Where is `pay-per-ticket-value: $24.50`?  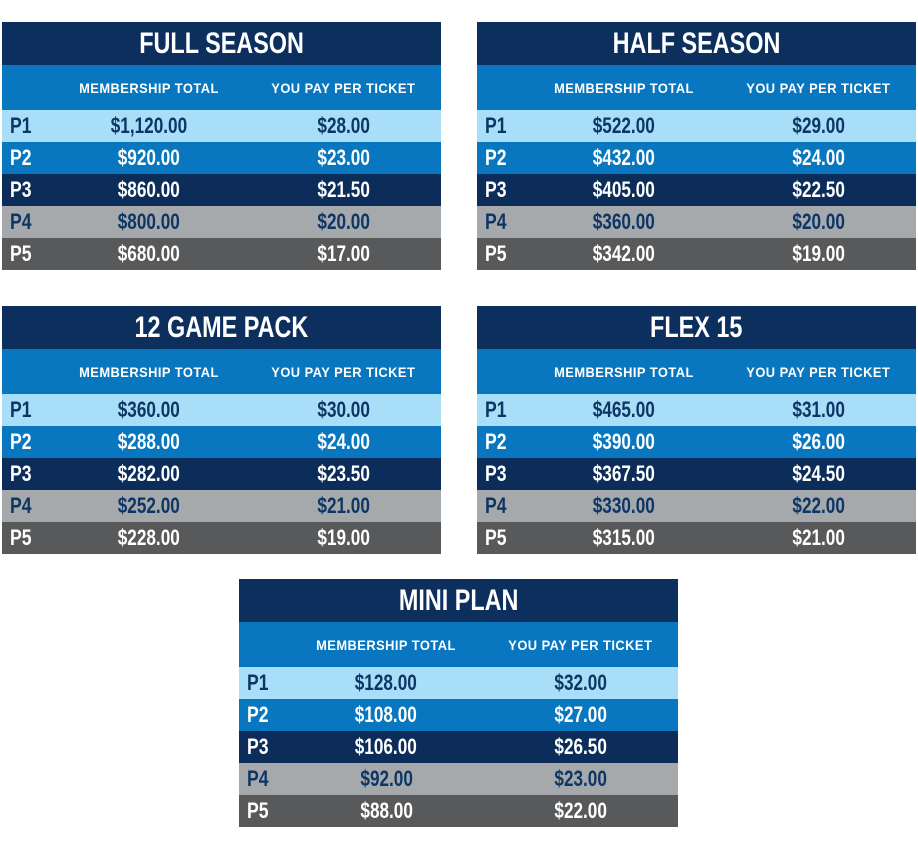 pay-per-ticket-value: $24.50 is located at coordinates (818, 473).